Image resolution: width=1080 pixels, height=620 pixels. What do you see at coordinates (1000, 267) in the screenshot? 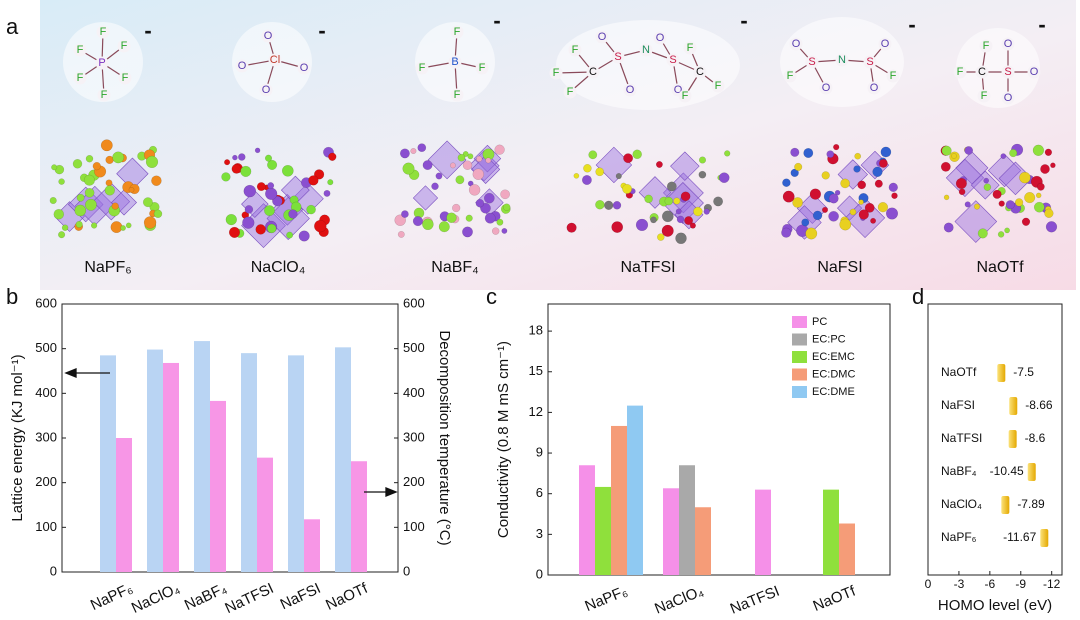
I see `salt-label: NaOTf` at bounding box center [1000, 267].